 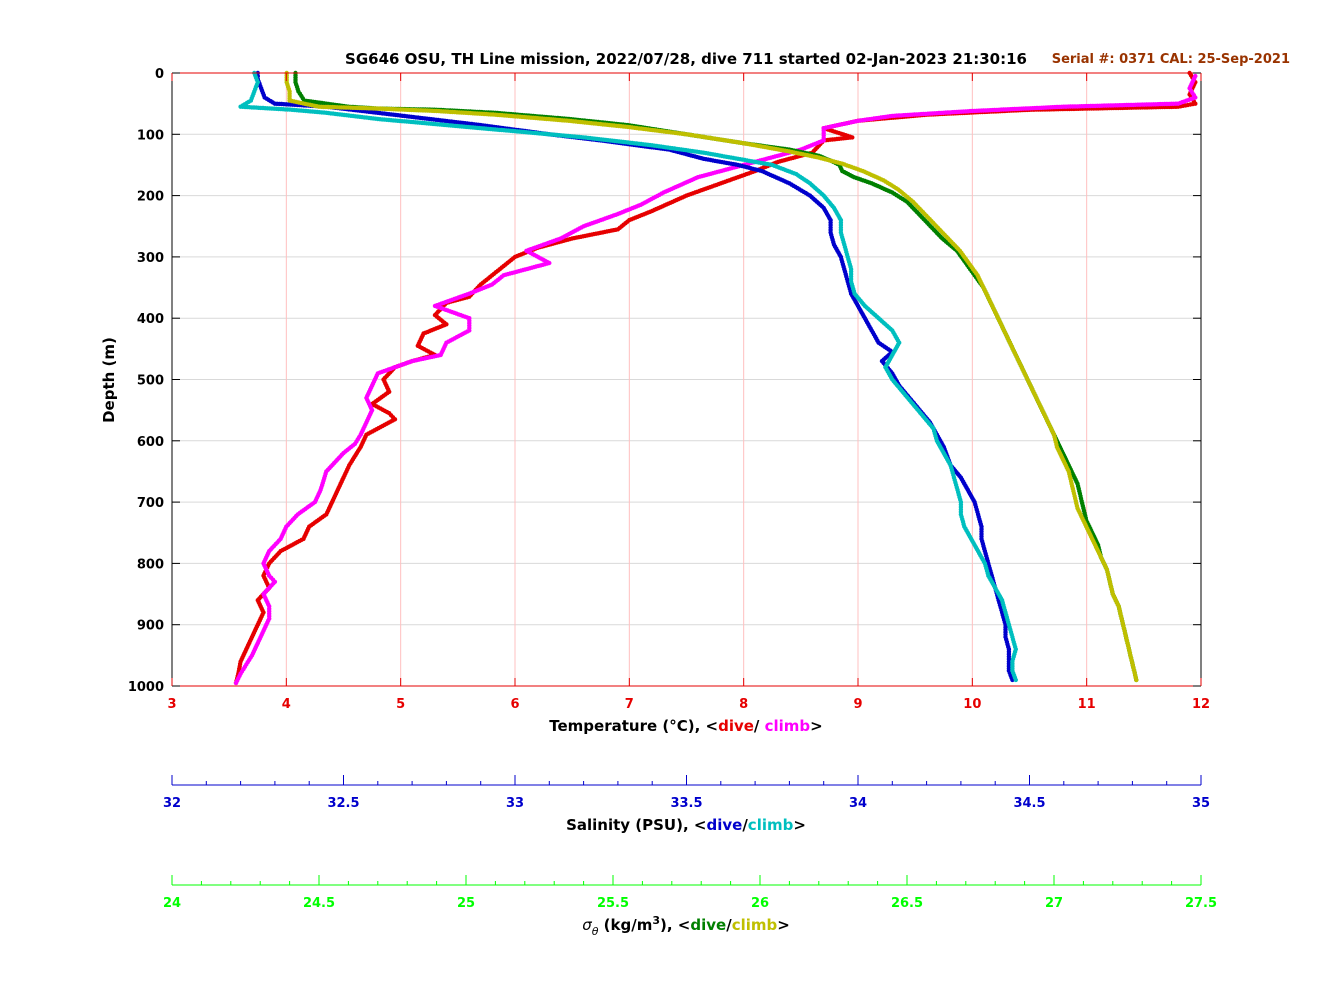 What do you see at coordinates (760, 903) in the screenshot?
I see `gaxis-tick-label: 26` at bounding box center [760, 903].